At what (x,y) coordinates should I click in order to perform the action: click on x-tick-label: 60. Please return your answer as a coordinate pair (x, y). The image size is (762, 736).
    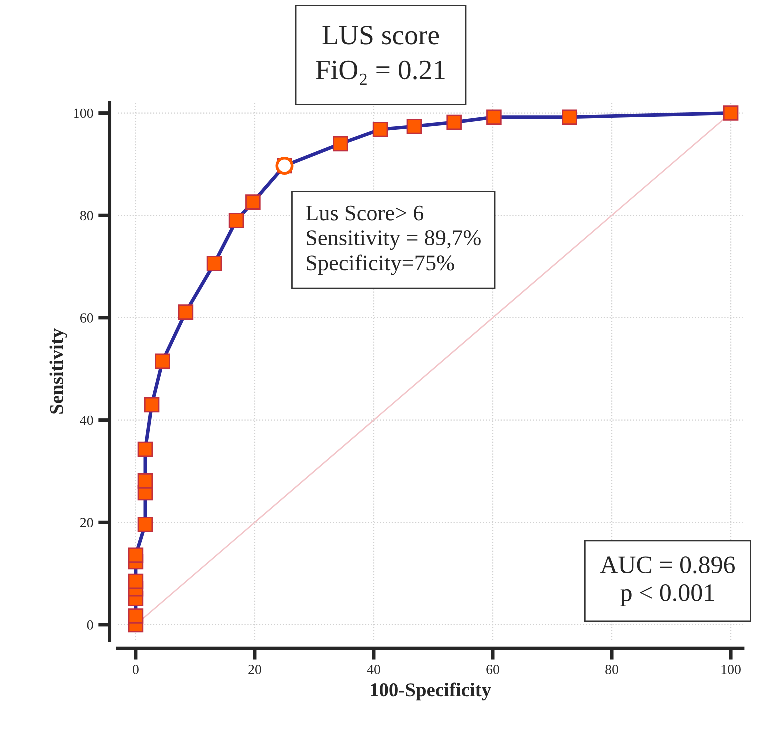
    Looking at the image, I should click on (493, 669).